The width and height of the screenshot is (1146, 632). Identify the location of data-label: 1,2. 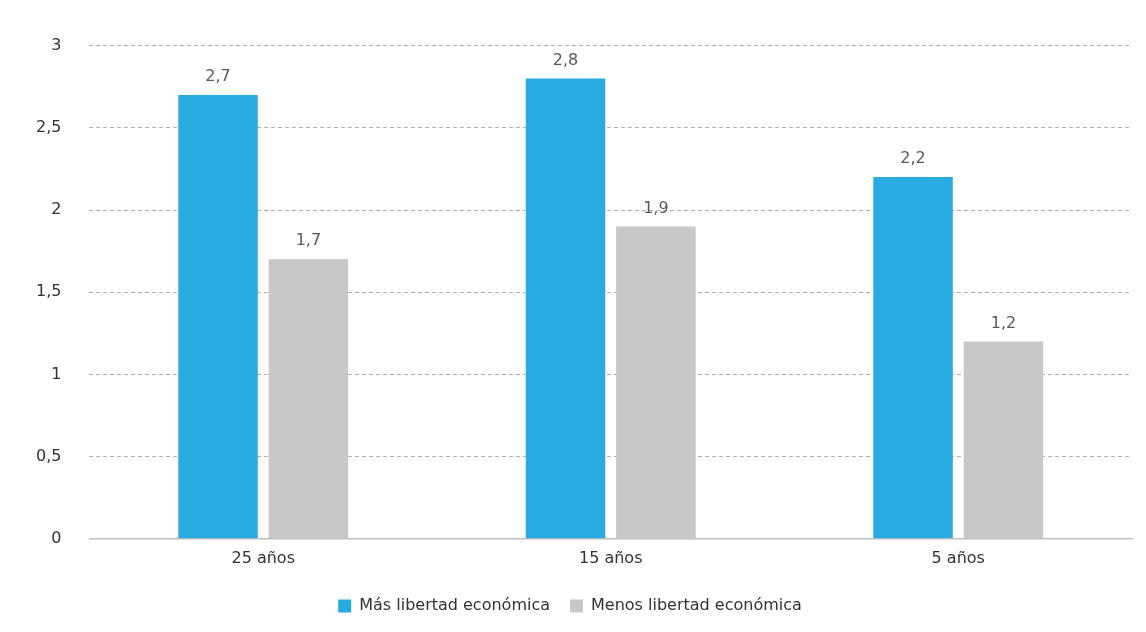
(1003, 322).